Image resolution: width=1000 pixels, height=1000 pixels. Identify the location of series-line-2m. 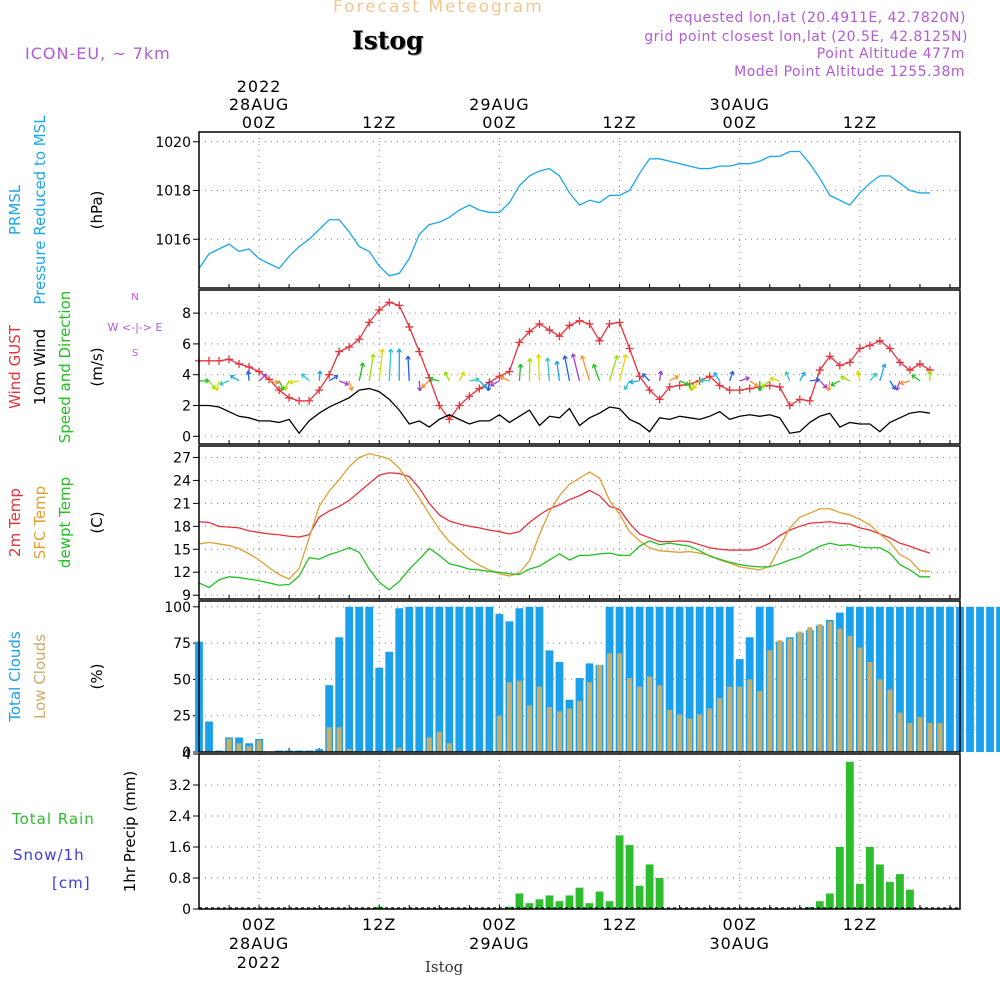
(564, 513).